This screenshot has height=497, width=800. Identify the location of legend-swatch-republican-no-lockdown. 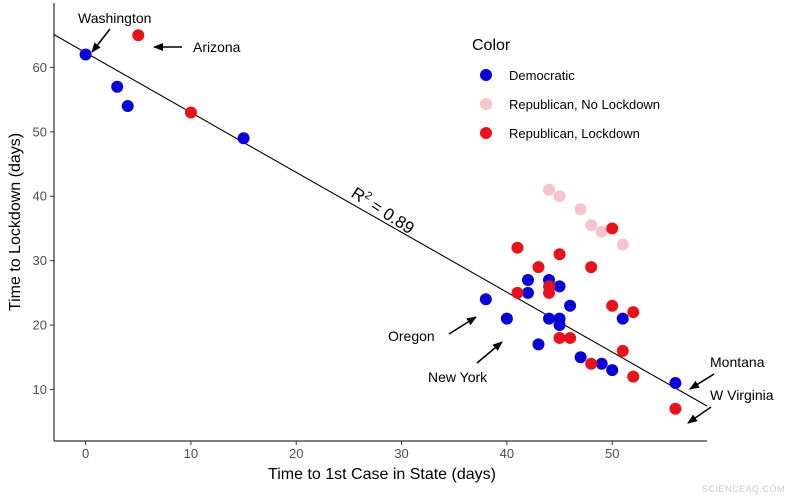
(486, 104).